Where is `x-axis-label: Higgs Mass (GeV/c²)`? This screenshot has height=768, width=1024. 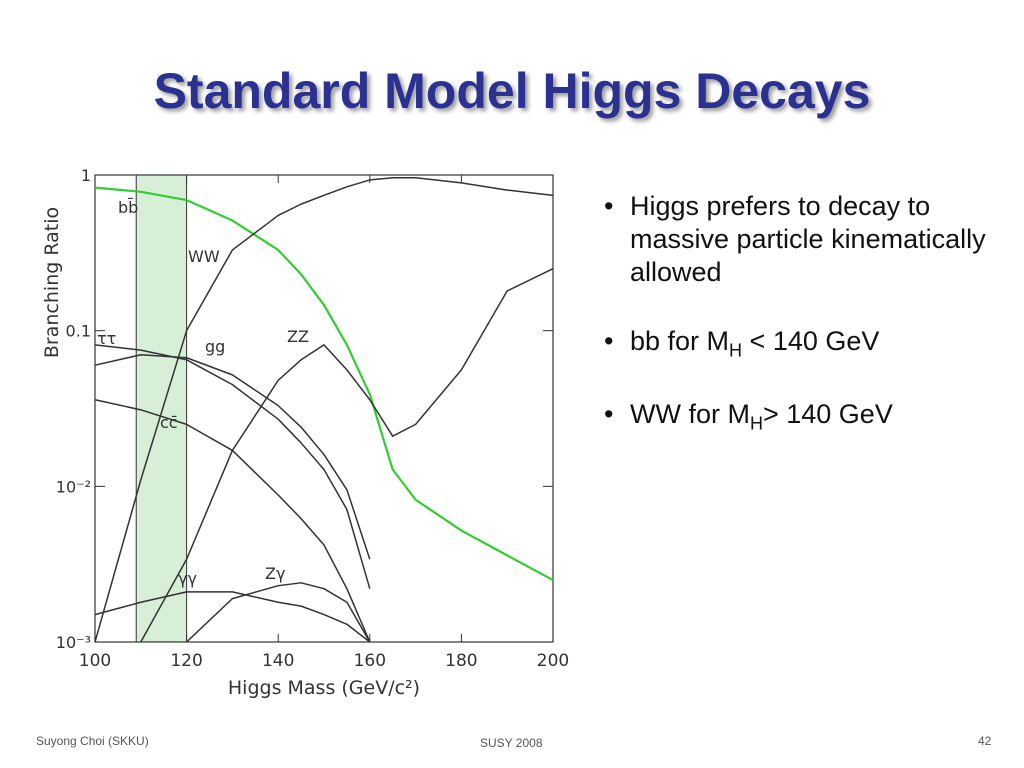 x-axis-label: Higgs Mass (GeV/c²) is located at coordinates (324, 688).